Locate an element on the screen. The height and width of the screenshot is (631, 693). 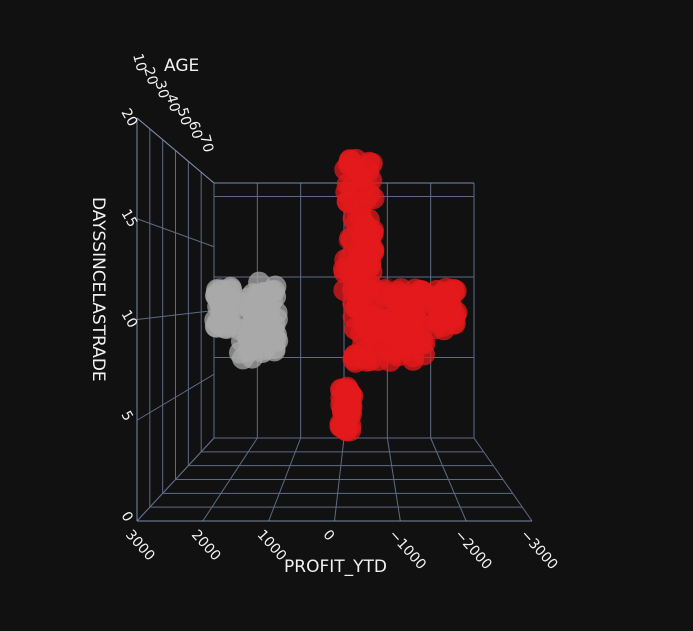
y-tick-label: 70 is located at coordinates (206, 143).